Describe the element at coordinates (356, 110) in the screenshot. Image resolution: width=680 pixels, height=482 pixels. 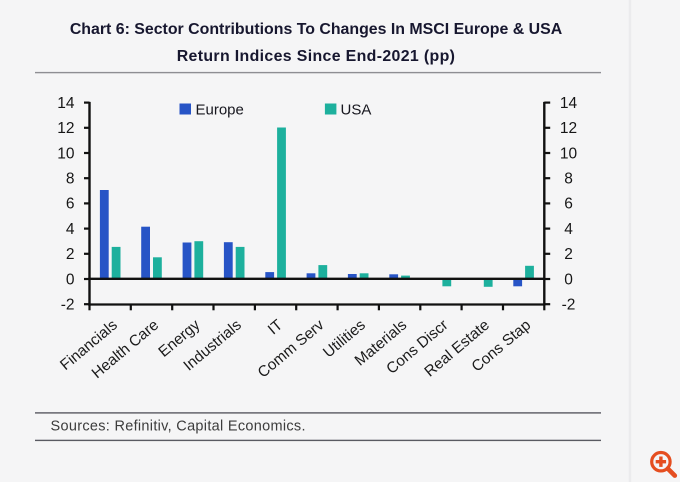
I see `svg-text: USA` at that location.